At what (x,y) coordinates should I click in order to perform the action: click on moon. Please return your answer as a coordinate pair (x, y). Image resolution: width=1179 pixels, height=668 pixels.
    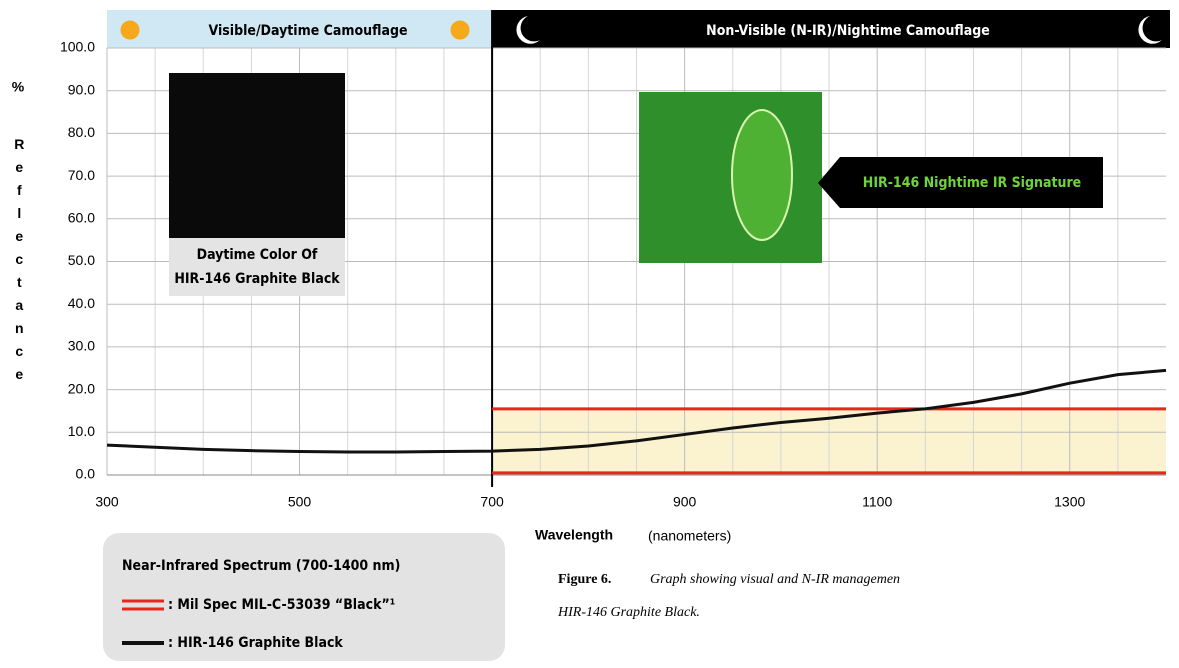
    Looking at the image, I should click on (839, 30).